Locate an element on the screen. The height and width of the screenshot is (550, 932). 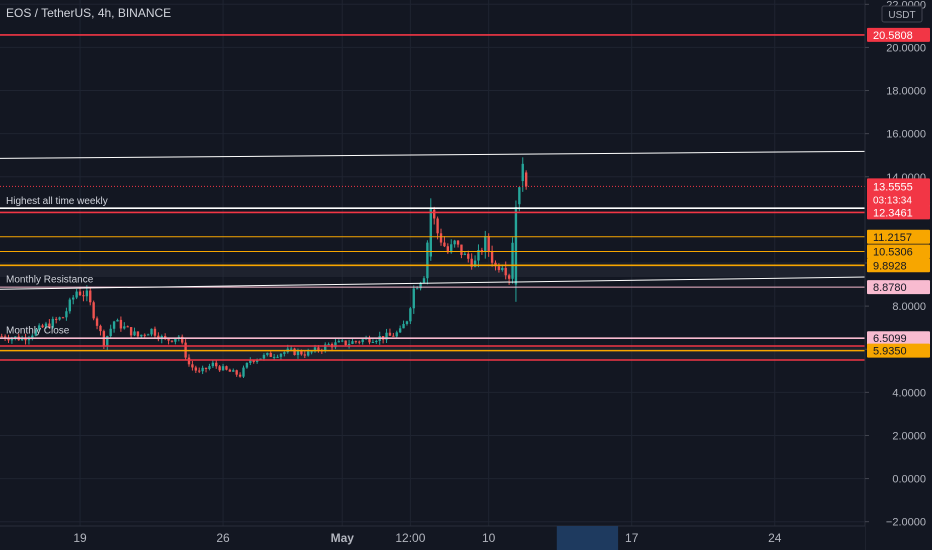
x-tick-label: 19 is located at coordinates (80, 538).